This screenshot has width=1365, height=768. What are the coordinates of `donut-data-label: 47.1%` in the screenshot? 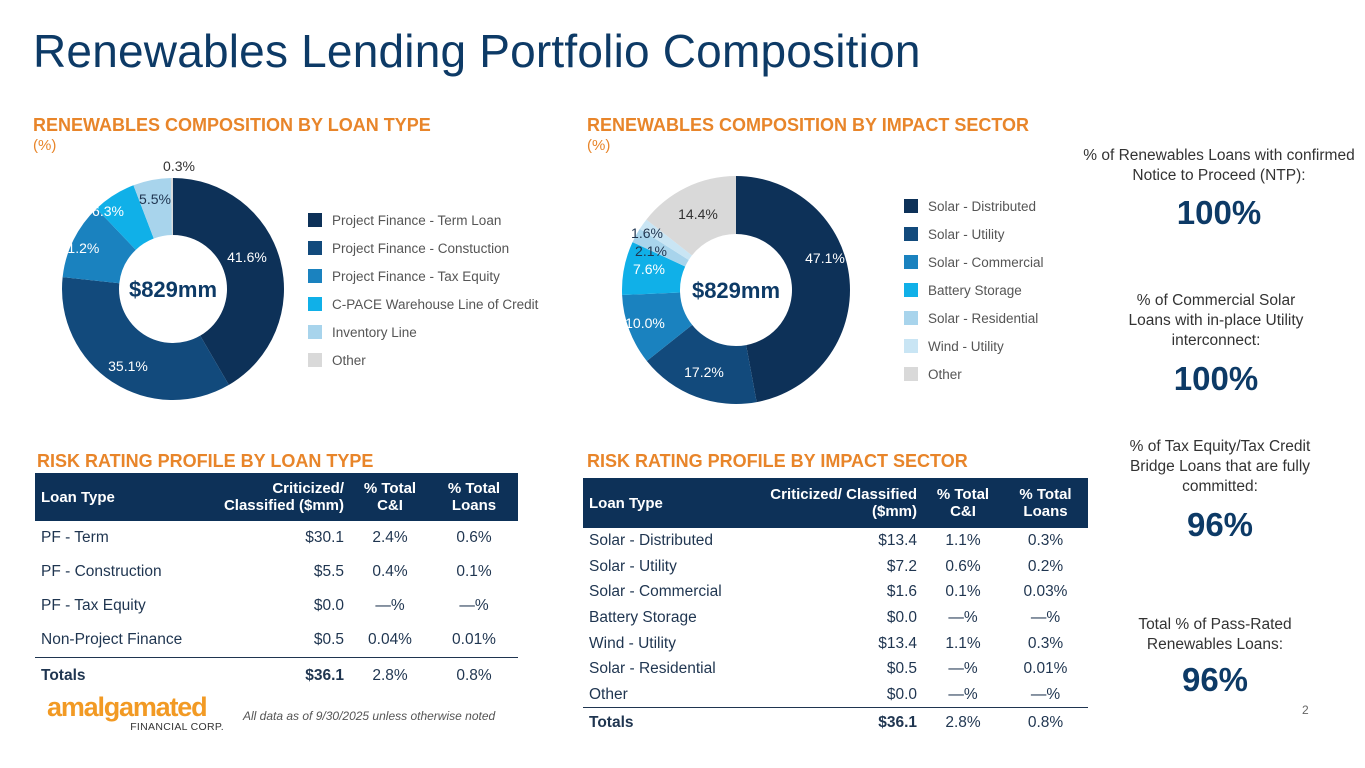 It's located at (825, 258).